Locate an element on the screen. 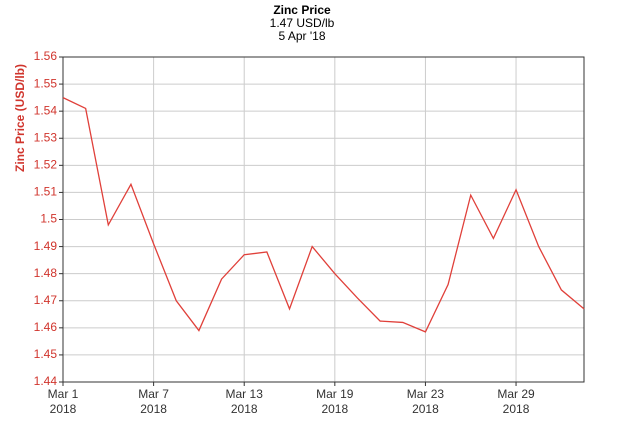  chart-title: Zinc Price is located at coordinates (302, 10).